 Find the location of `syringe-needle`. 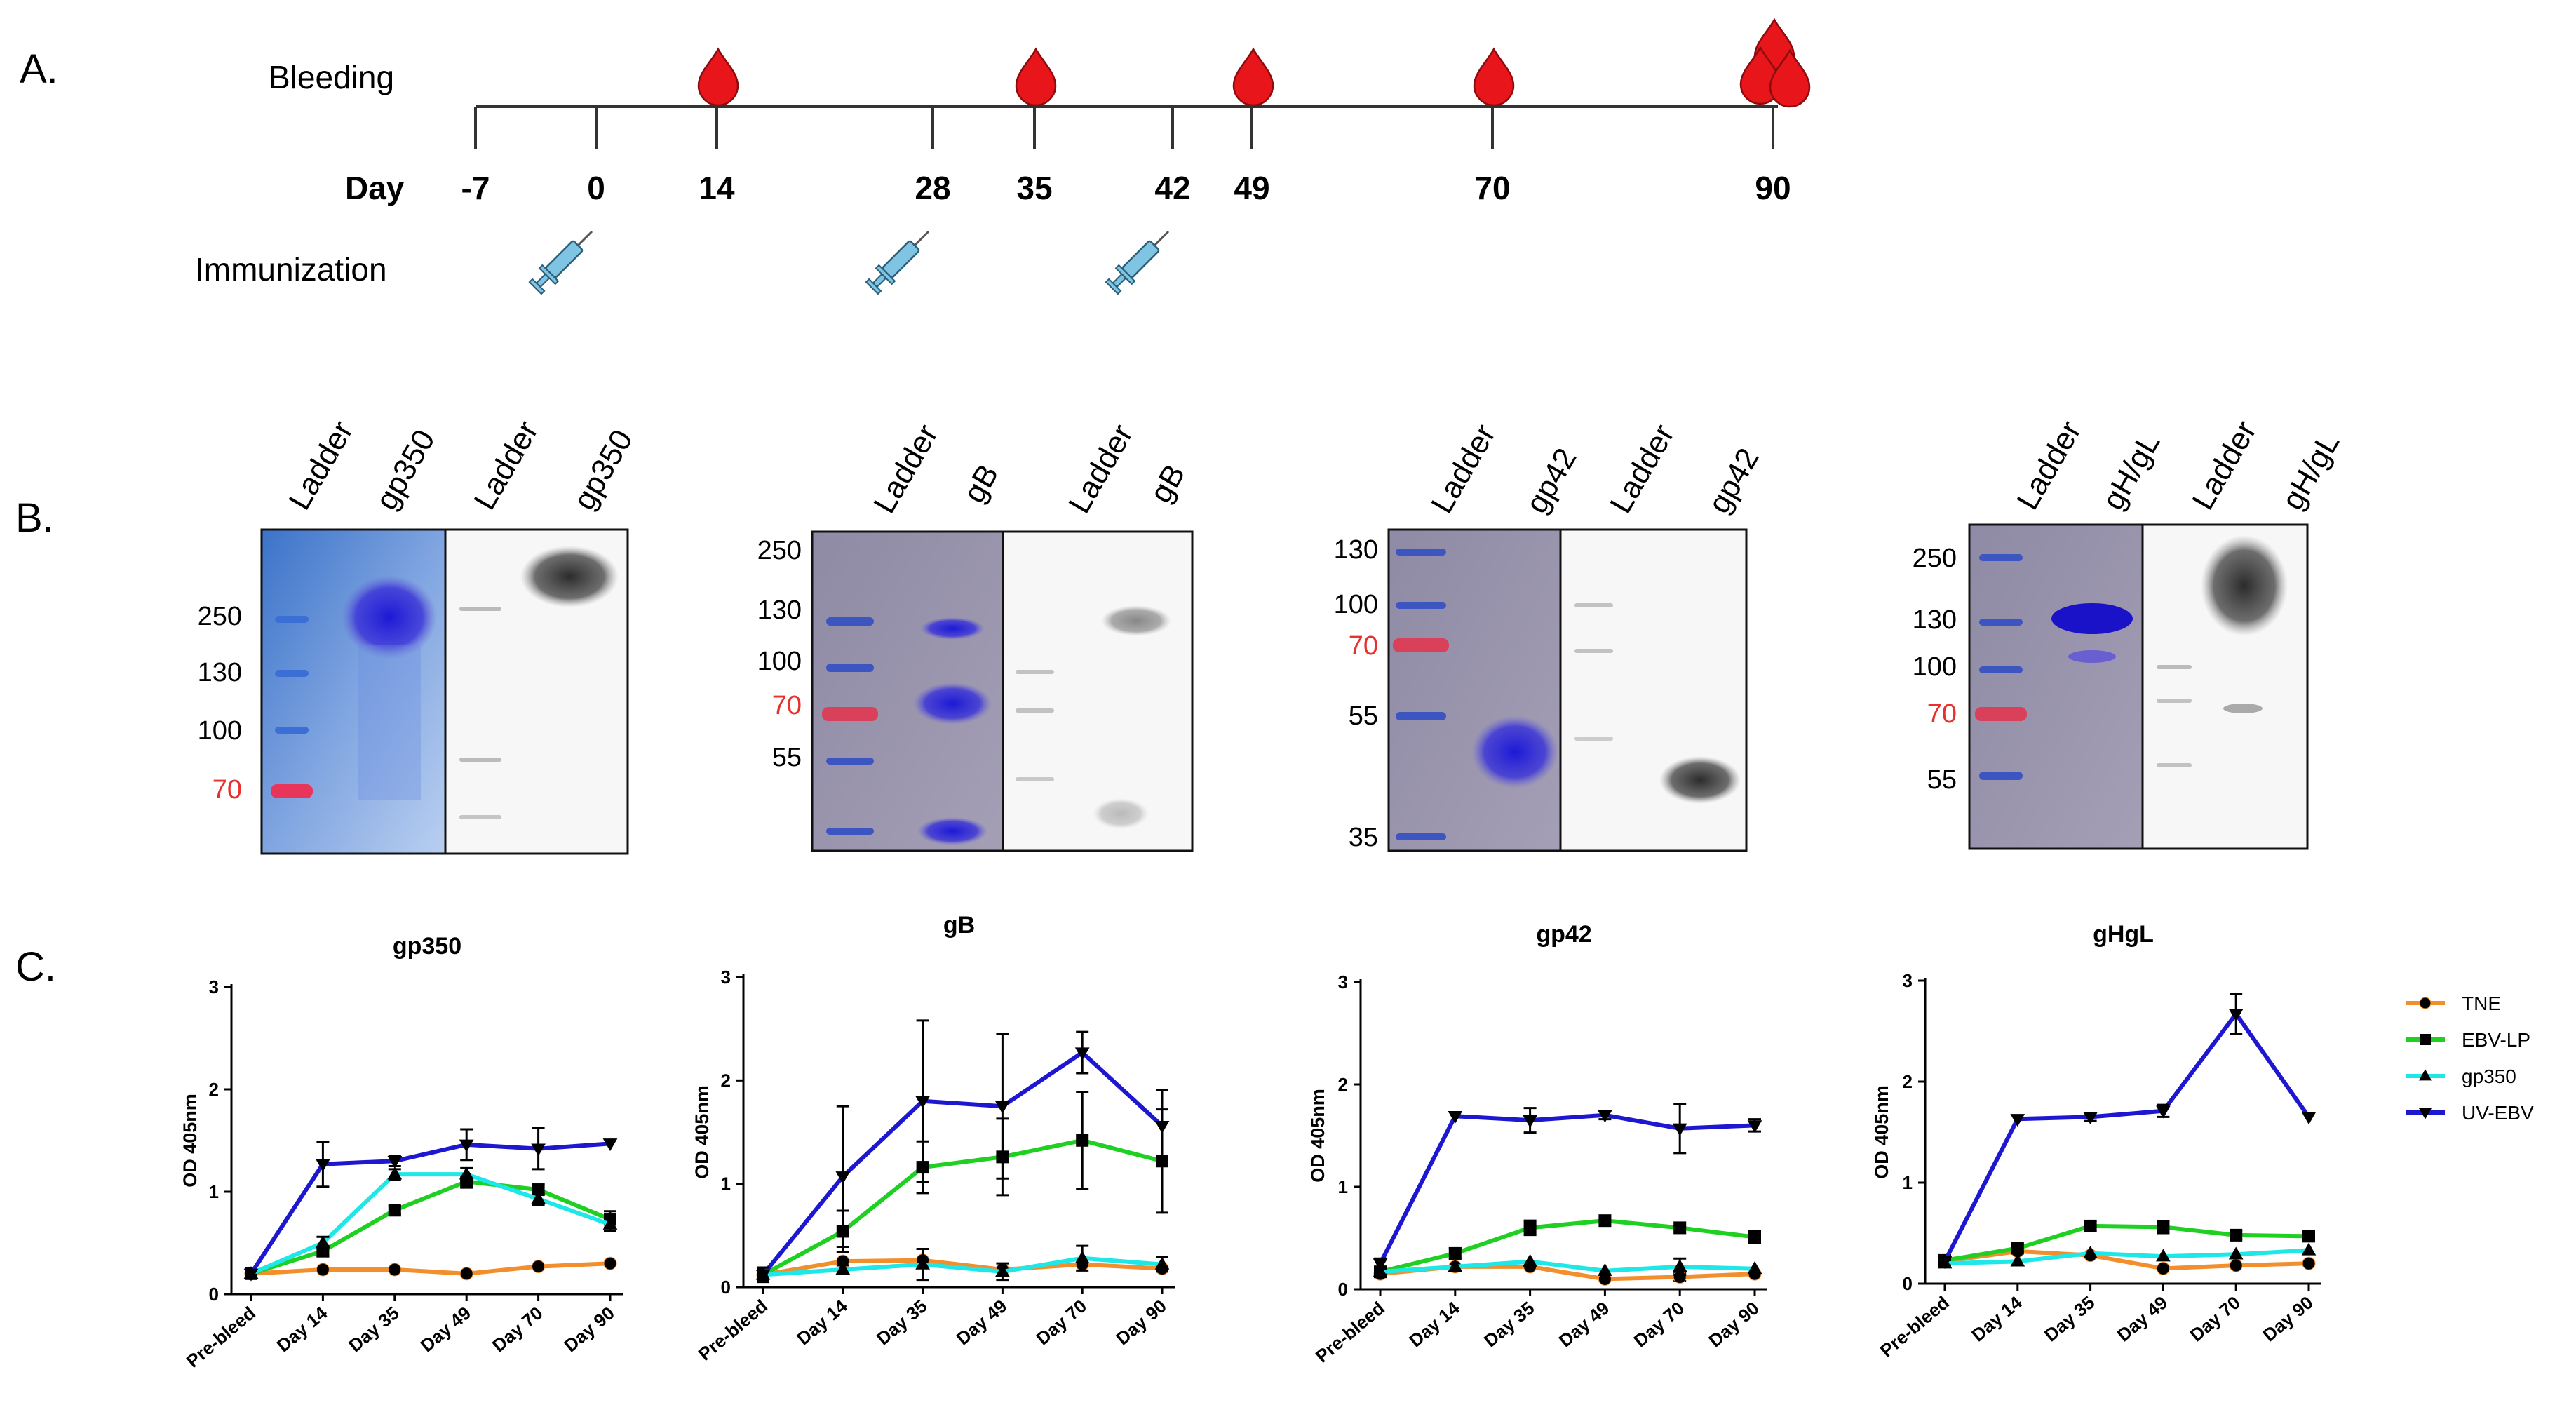

syringe-needle is located at coordinates (1162, 238).